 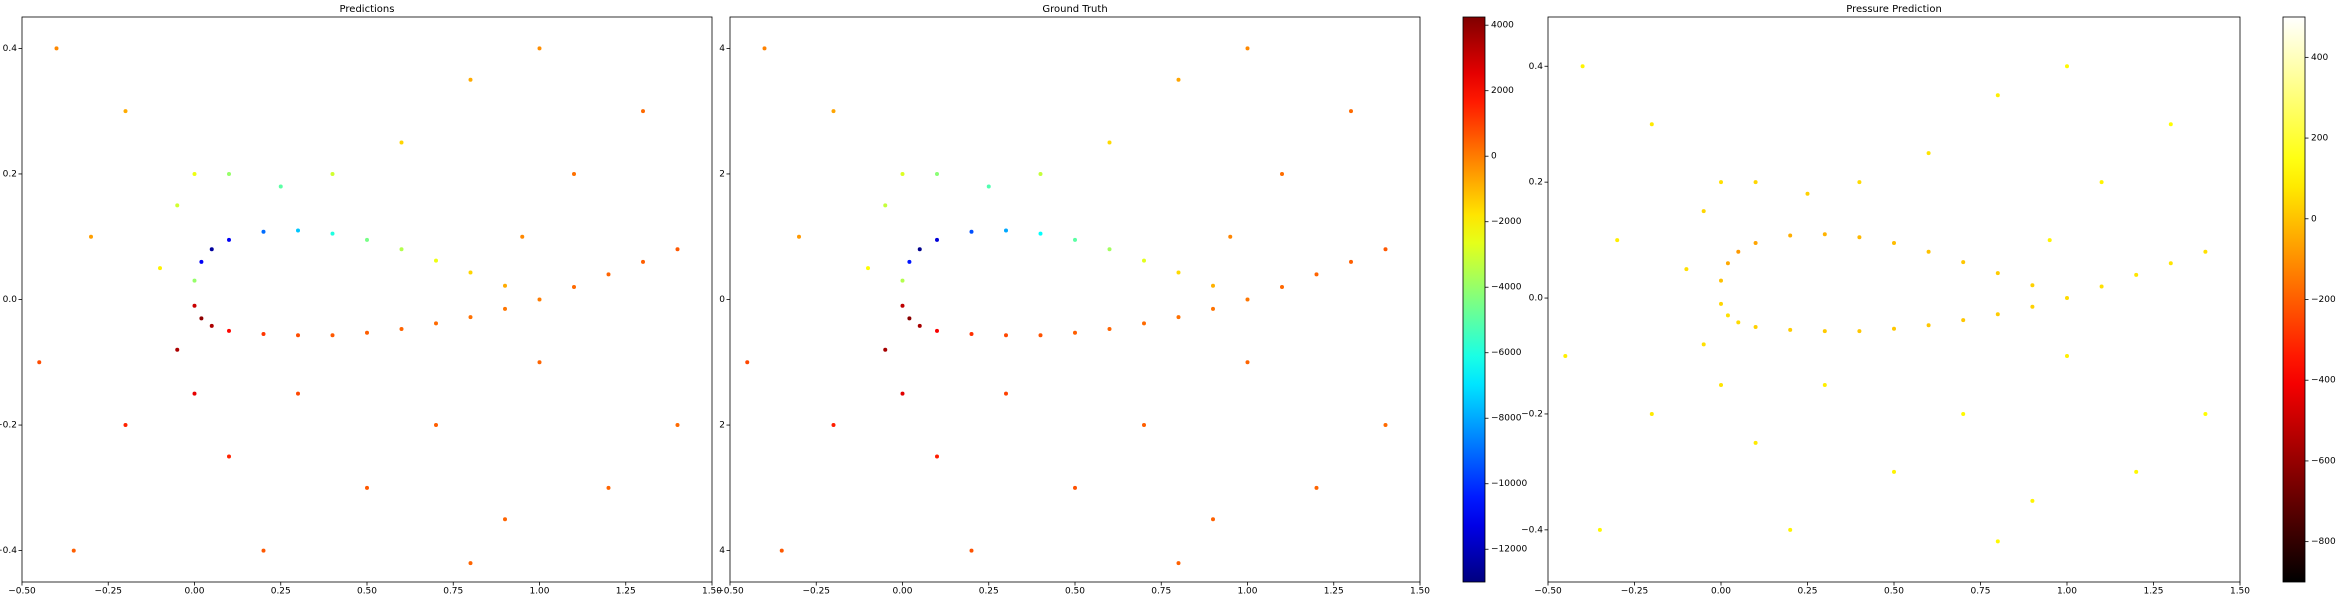 I want to click on colorbar-tick-label: −10000, so click(x=1509, y=484).